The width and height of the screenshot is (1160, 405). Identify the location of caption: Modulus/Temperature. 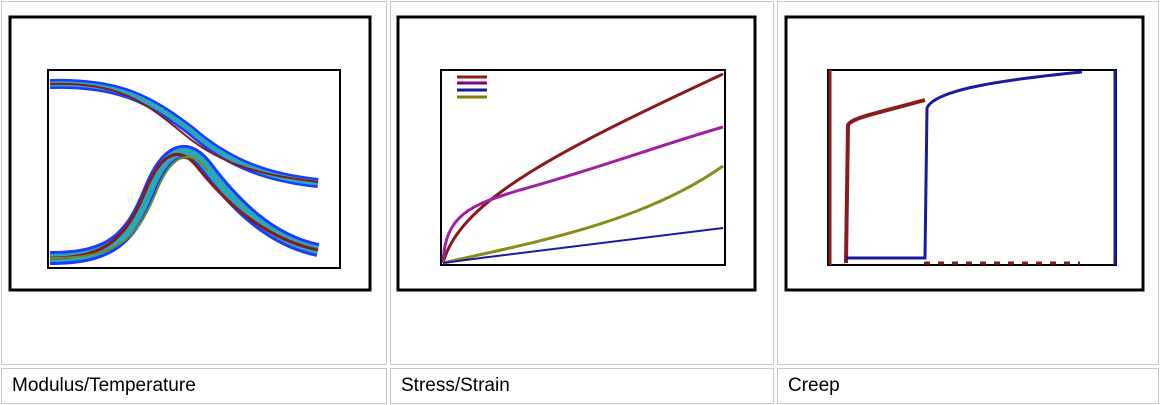
(194, 386).